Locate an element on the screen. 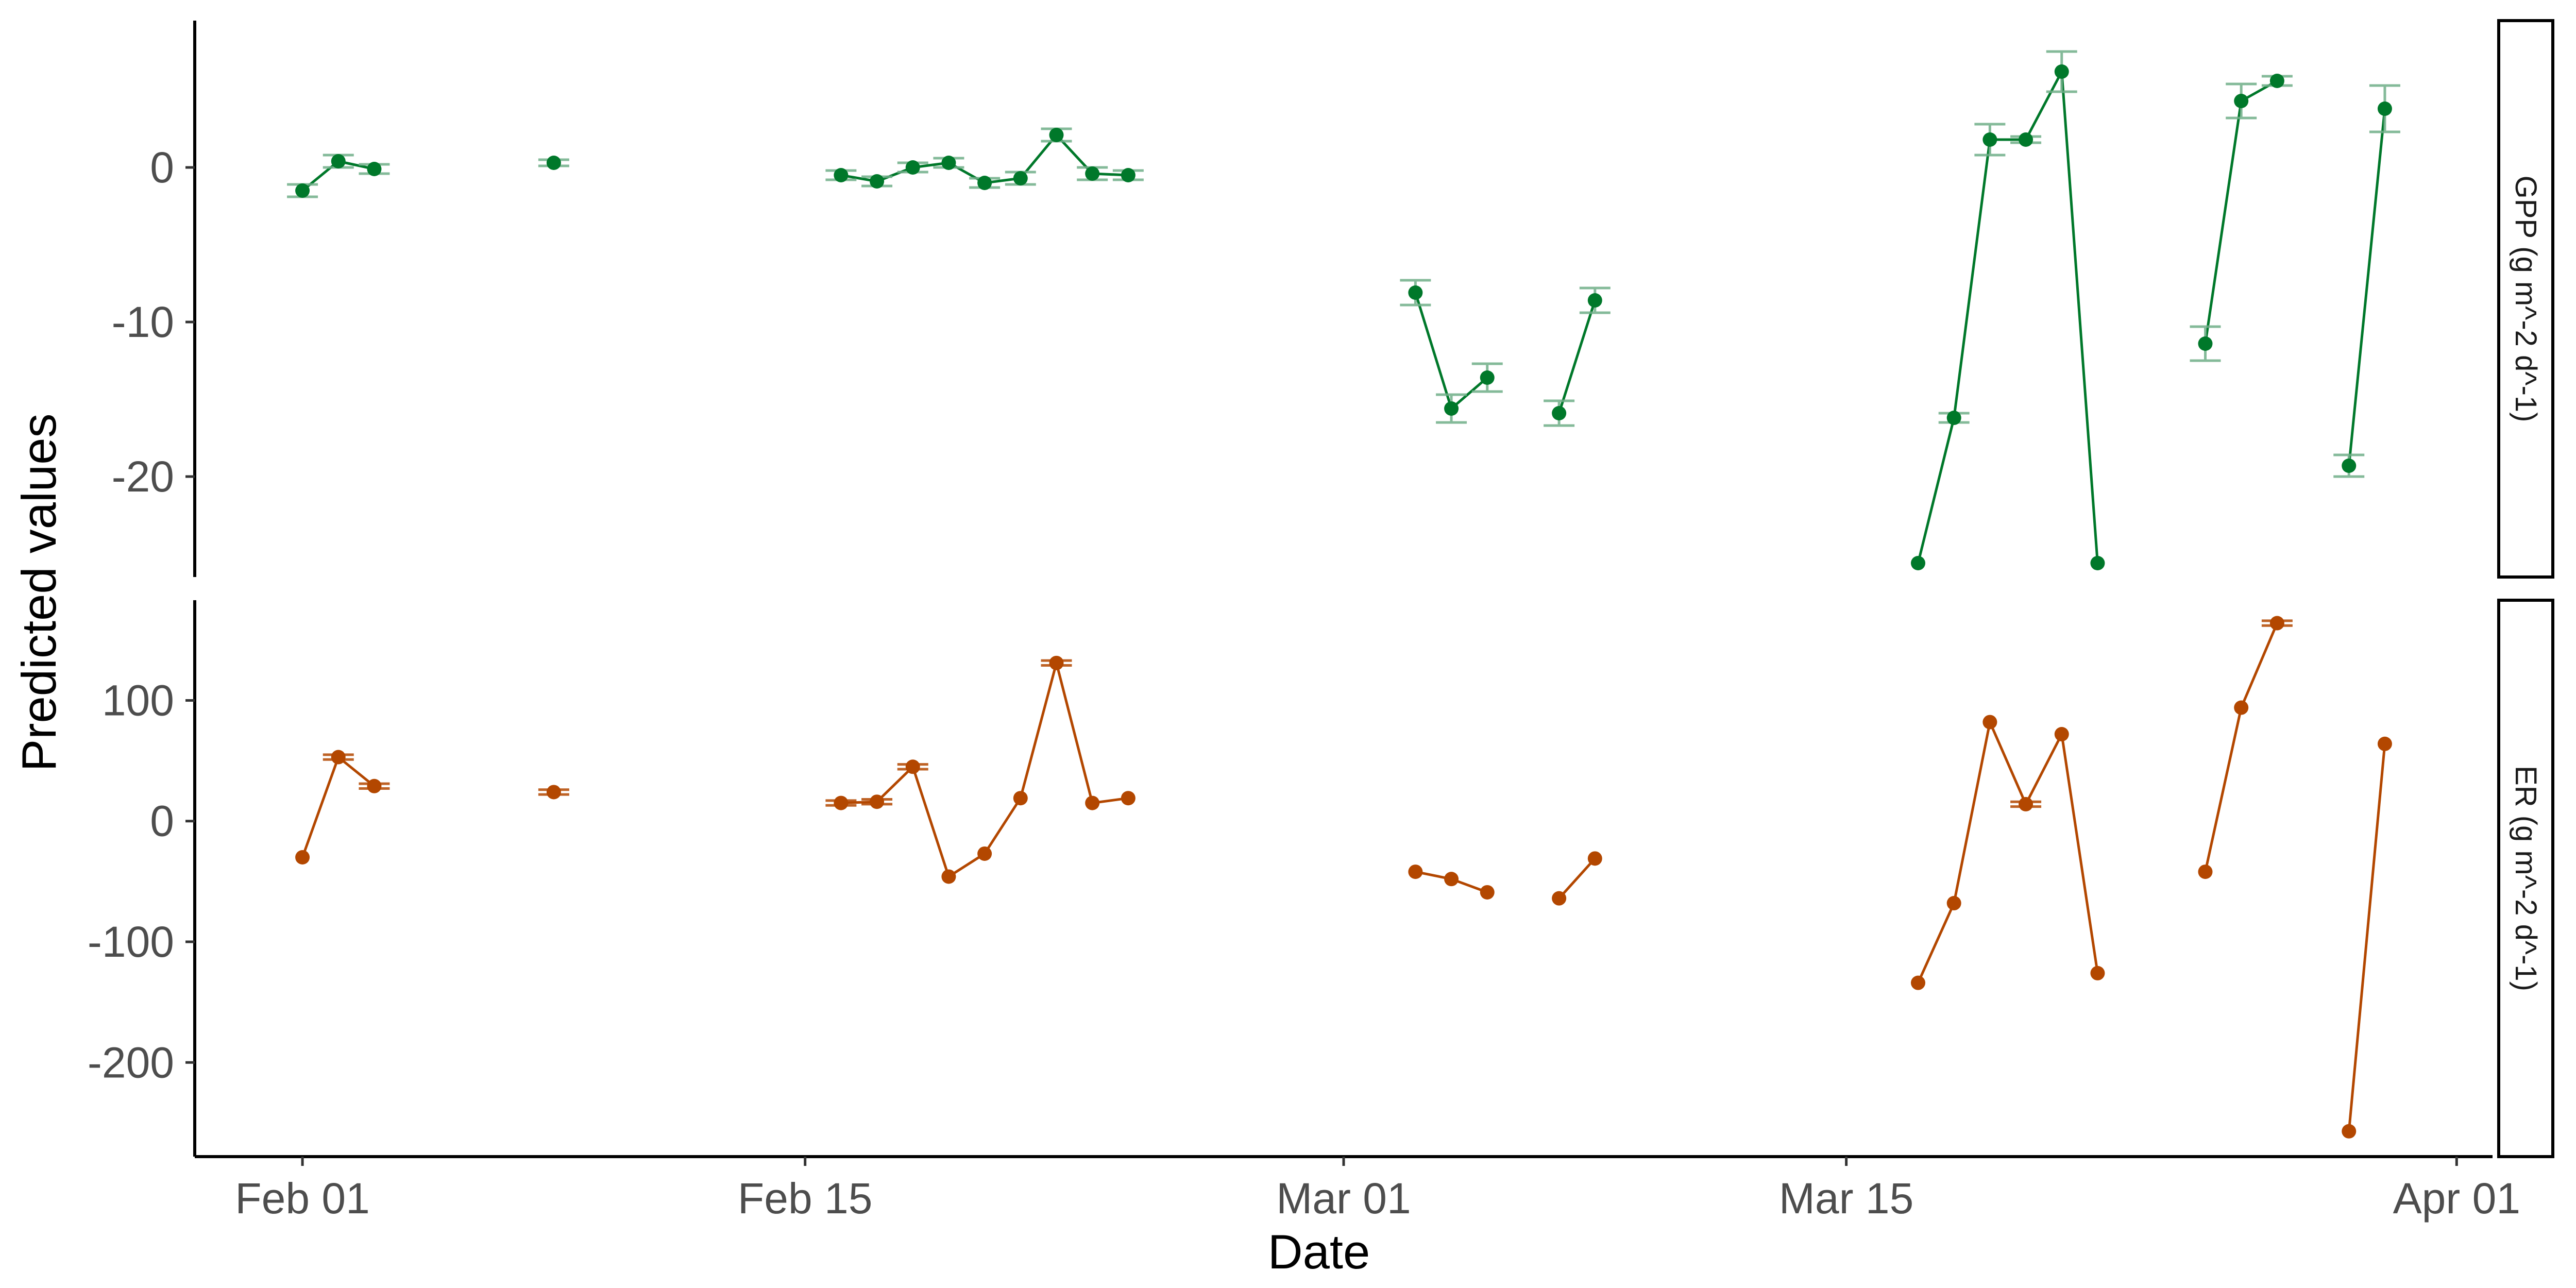 This screenshot has height=1288, width=2576. x-axis-title: Date is located at coordinates (1319, 1252).